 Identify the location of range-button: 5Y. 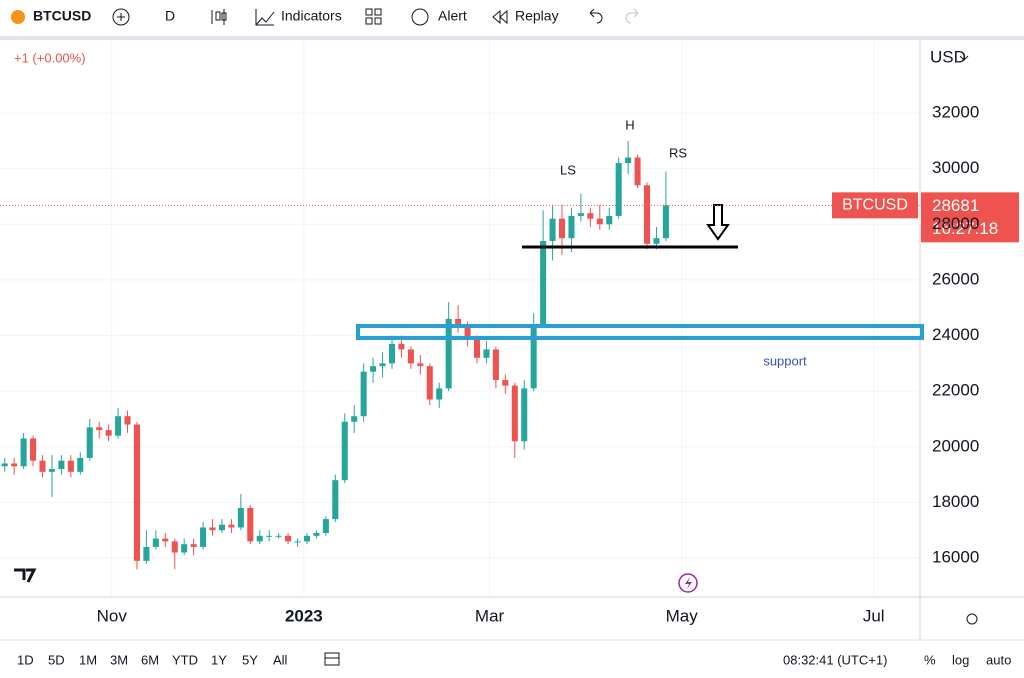
(250, 659).